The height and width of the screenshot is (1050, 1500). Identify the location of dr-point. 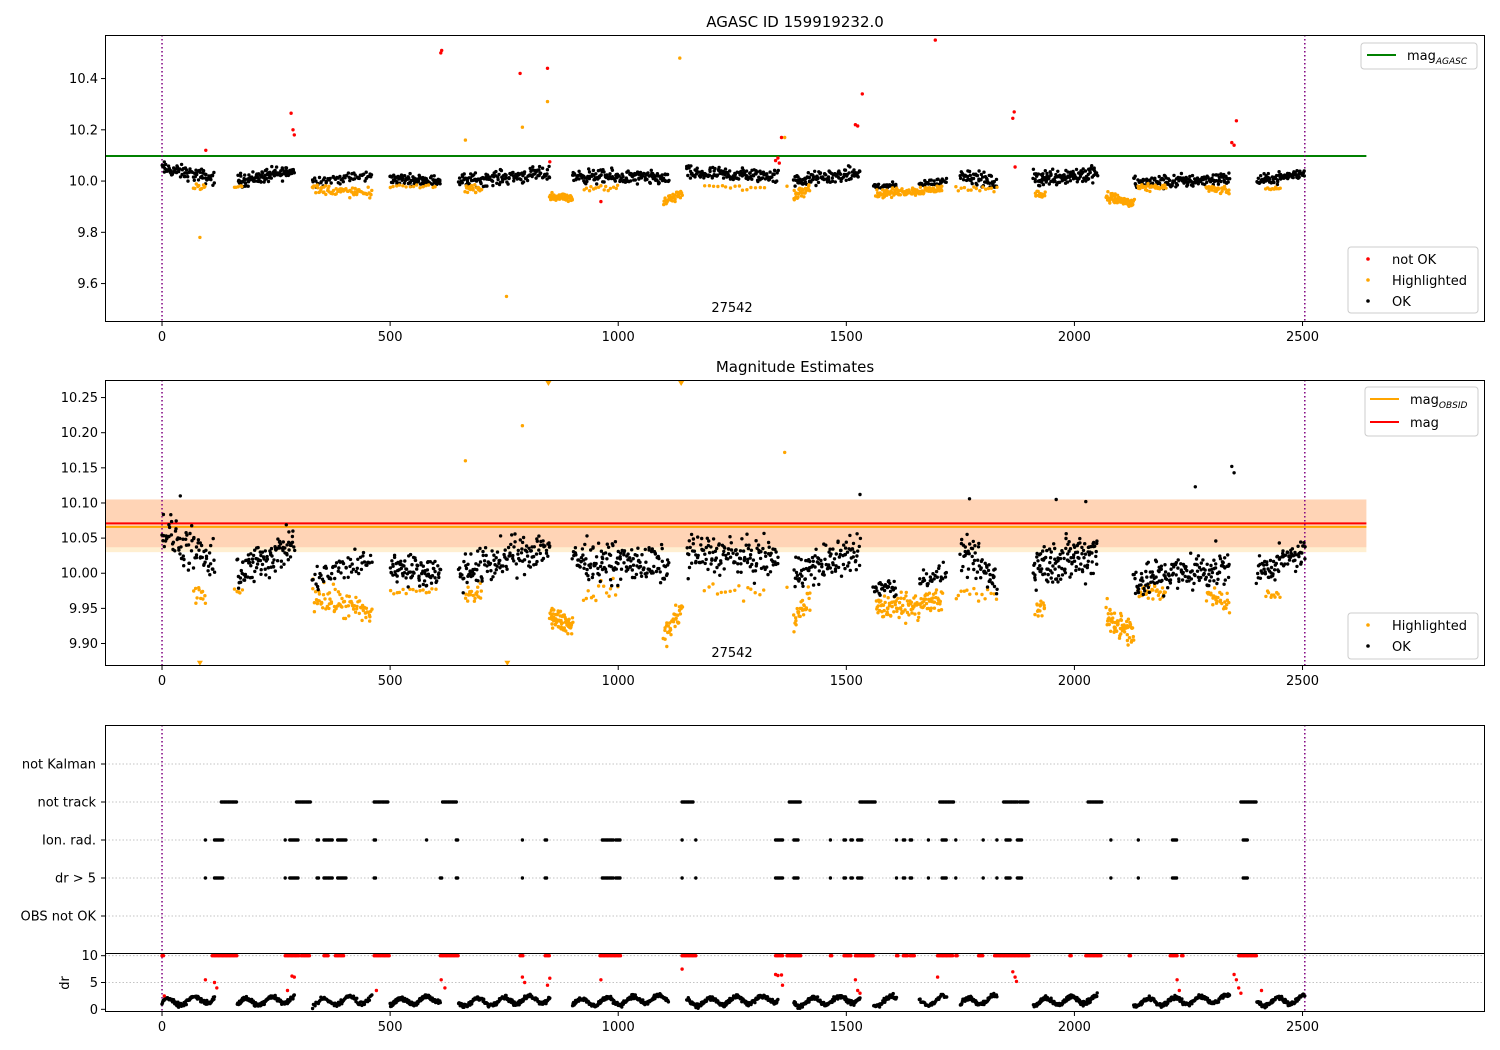
(369, 1000).